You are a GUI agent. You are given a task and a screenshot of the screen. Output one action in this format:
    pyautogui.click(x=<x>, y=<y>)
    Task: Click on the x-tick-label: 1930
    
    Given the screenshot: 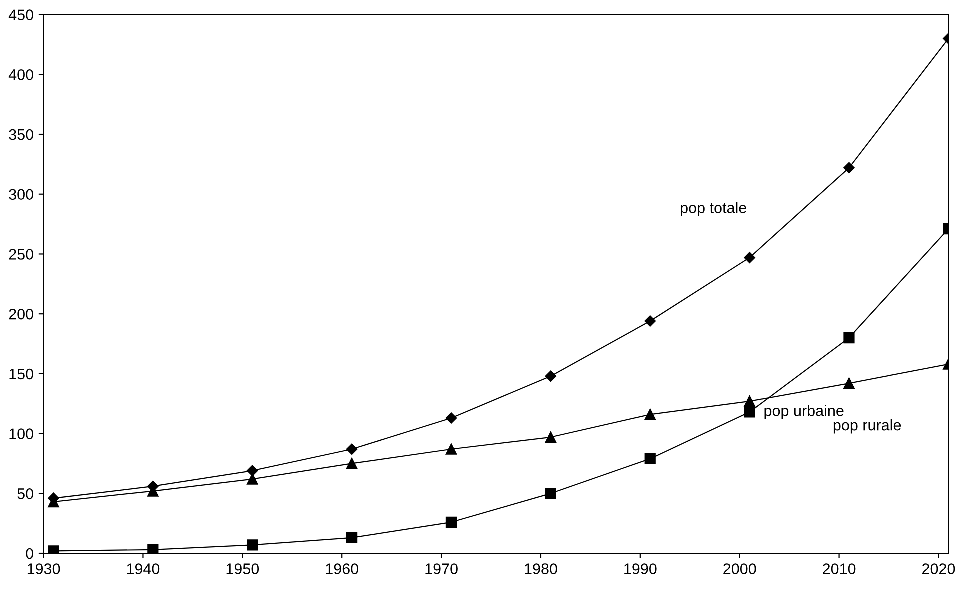 What is the action you would take?
    pyautogui.click(x=44, y=569)
    